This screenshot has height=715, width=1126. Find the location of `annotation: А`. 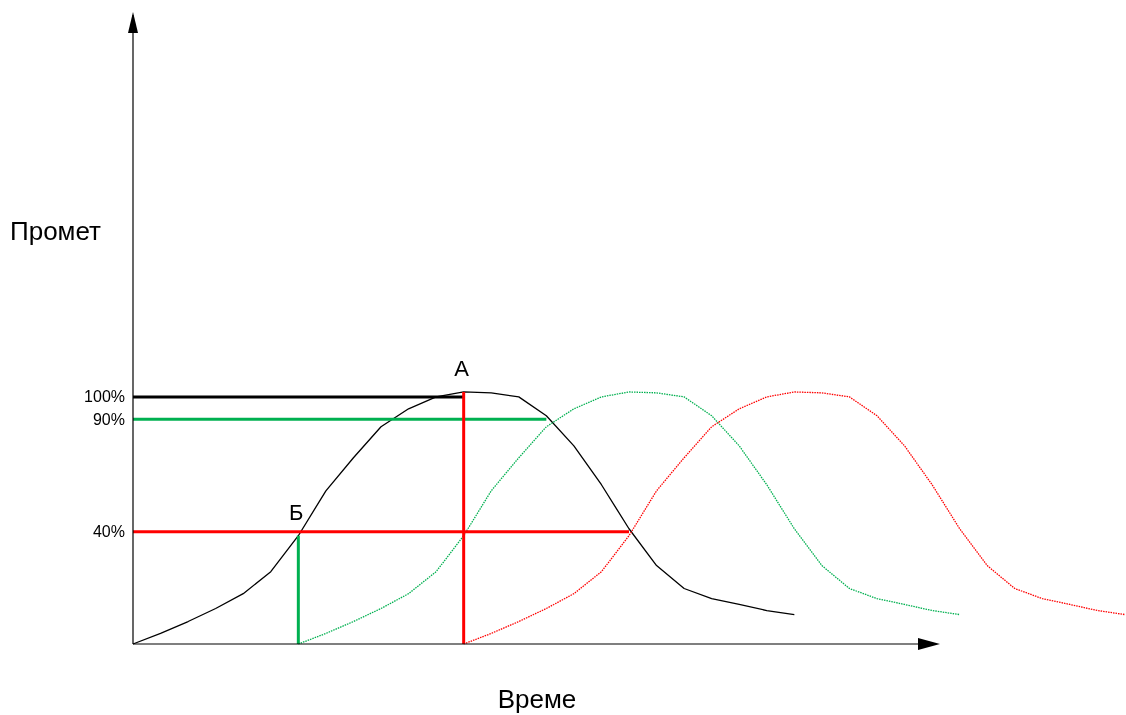

annotation: А is located at coordinates (462, 368).